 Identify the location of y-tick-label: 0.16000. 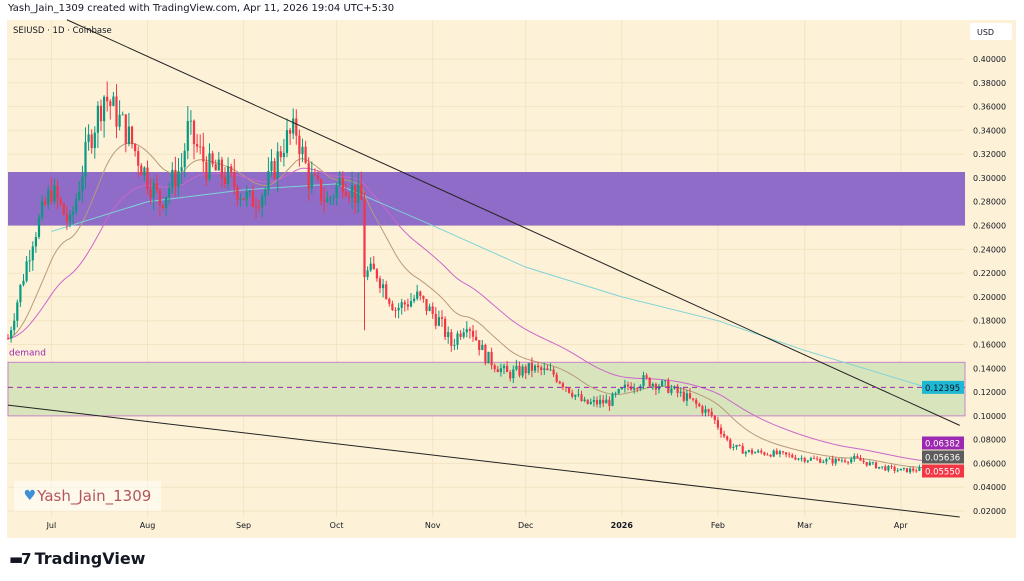
(989, 344).